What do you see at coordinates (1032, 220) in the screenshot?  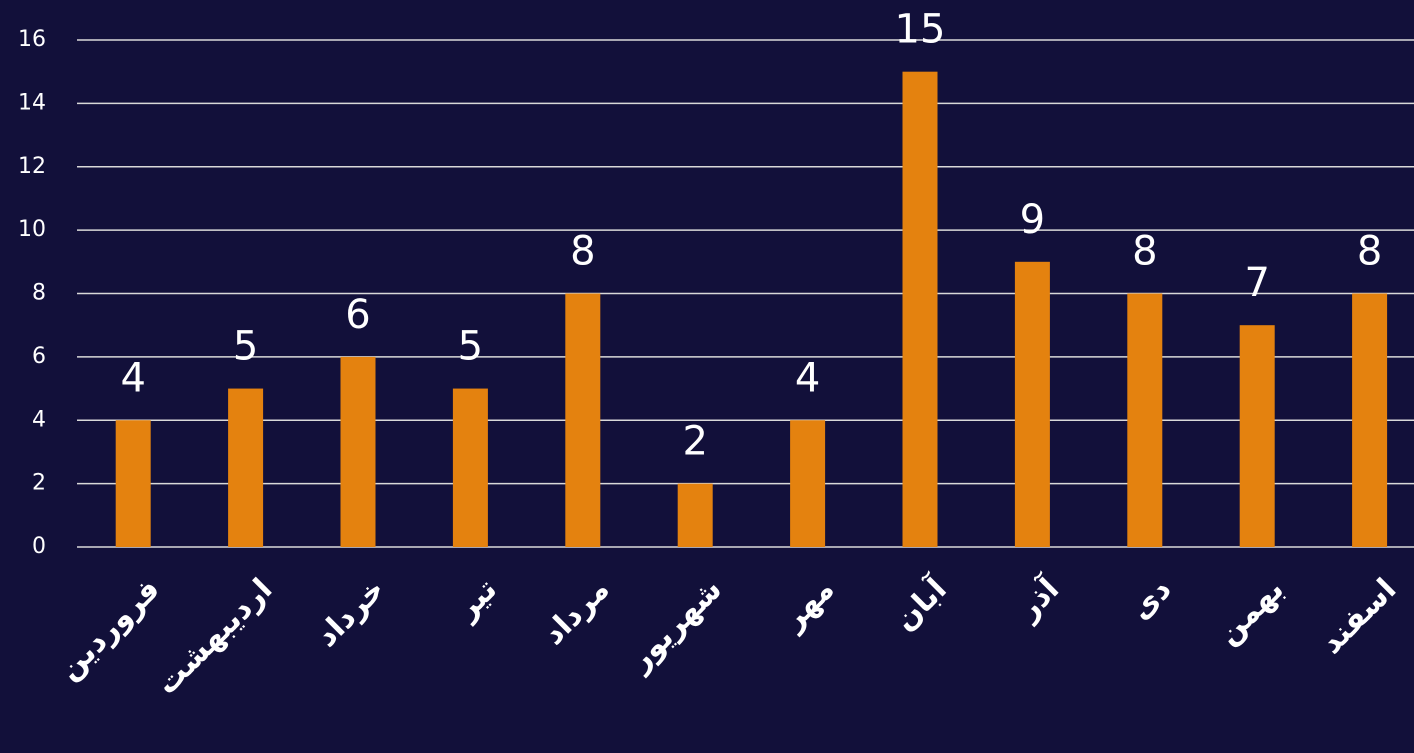 I see `data-label: 9` at bounding box center [1032, 220].